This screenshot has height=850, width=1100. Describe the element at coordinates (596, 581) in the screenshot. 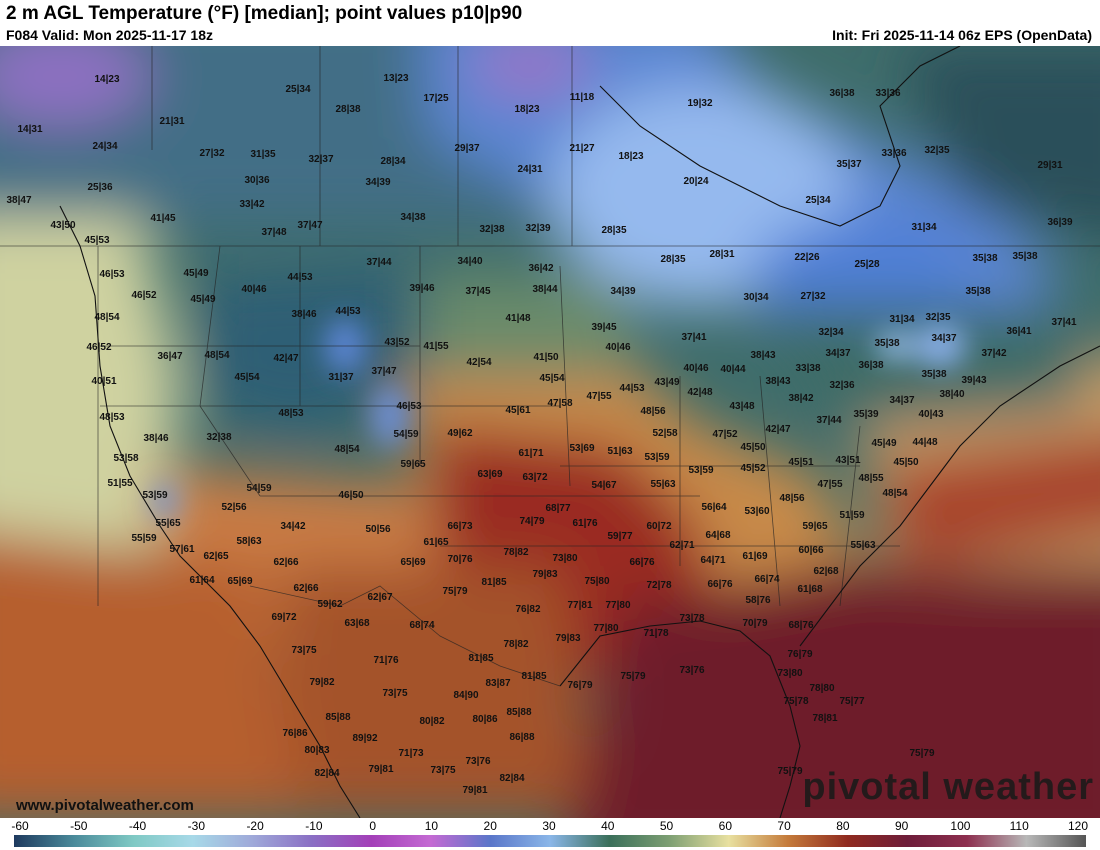

I see `point-value-label: 75|80` at that location.